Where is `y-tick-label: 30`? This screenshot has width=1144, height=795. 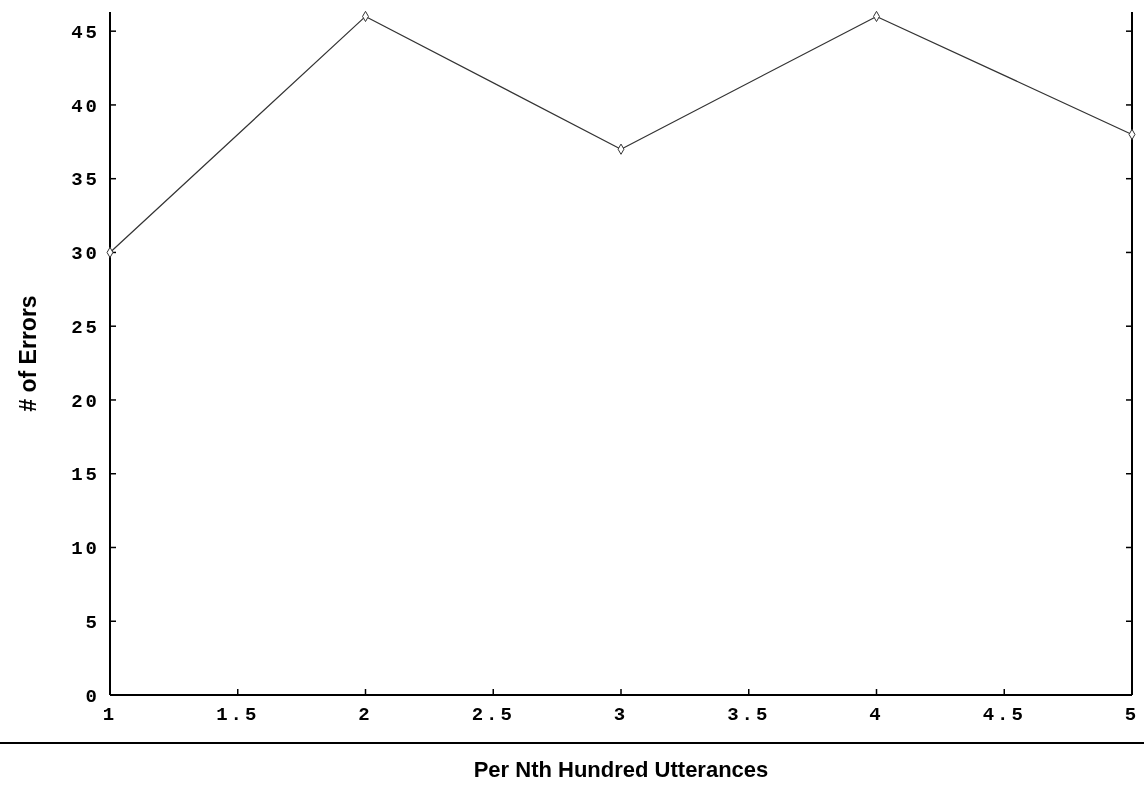
y-tick-label: 30 is located at coordinates (85, 254).